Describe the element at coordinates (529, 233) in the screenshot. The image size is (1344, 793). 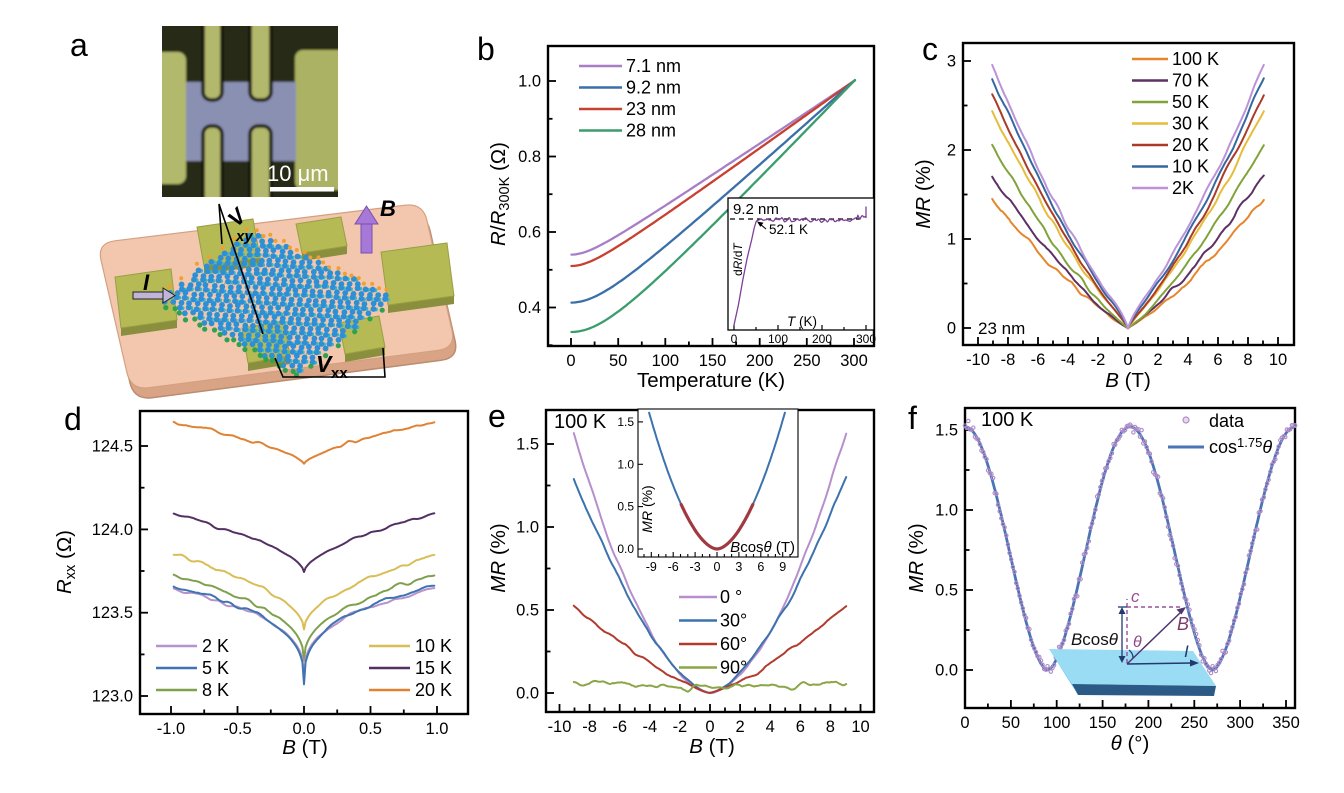
I see `svg-text: 0.6` at that location.